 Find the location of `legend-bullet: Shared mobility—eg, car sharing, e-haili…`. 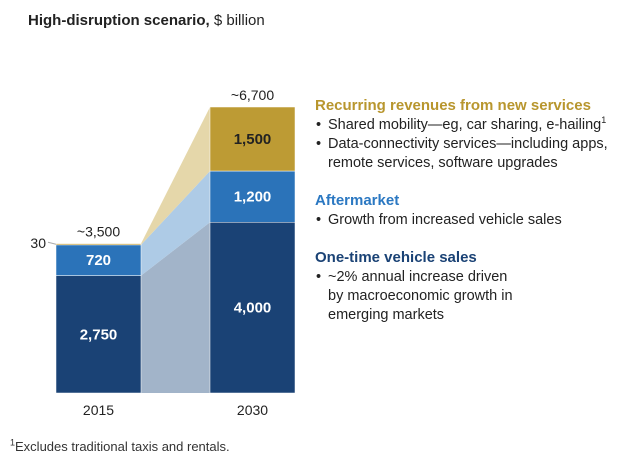

legend-bullet: Shared mobility—eg, car sharing, e-haili… is located at coordinates (465, 125).